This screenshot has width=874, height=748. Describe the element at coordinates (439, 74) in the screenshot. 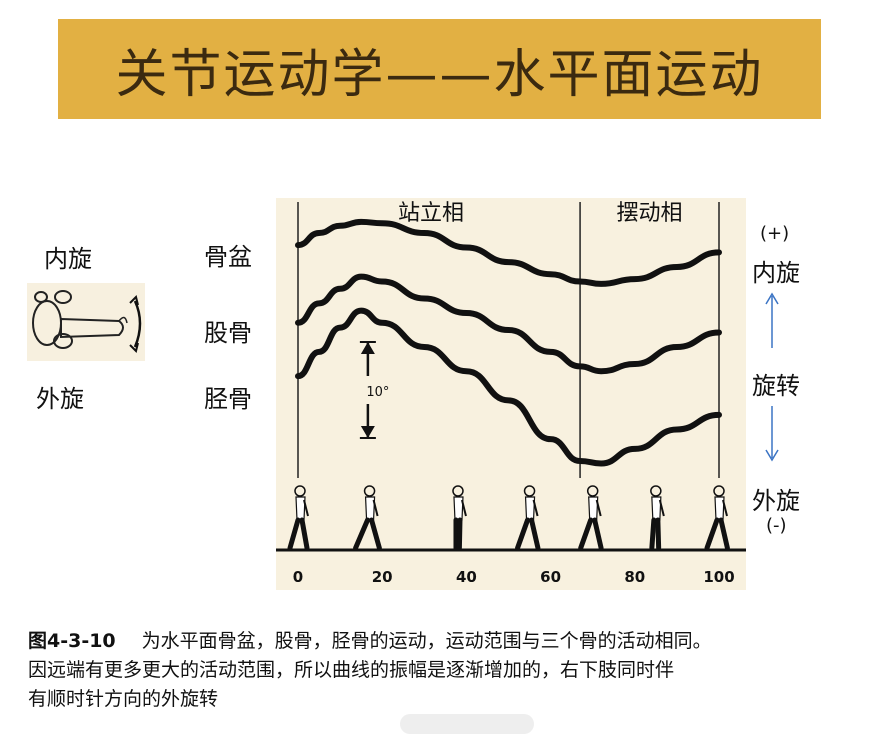

I see `page-title: 关节运动学——水平面运动` at that location.